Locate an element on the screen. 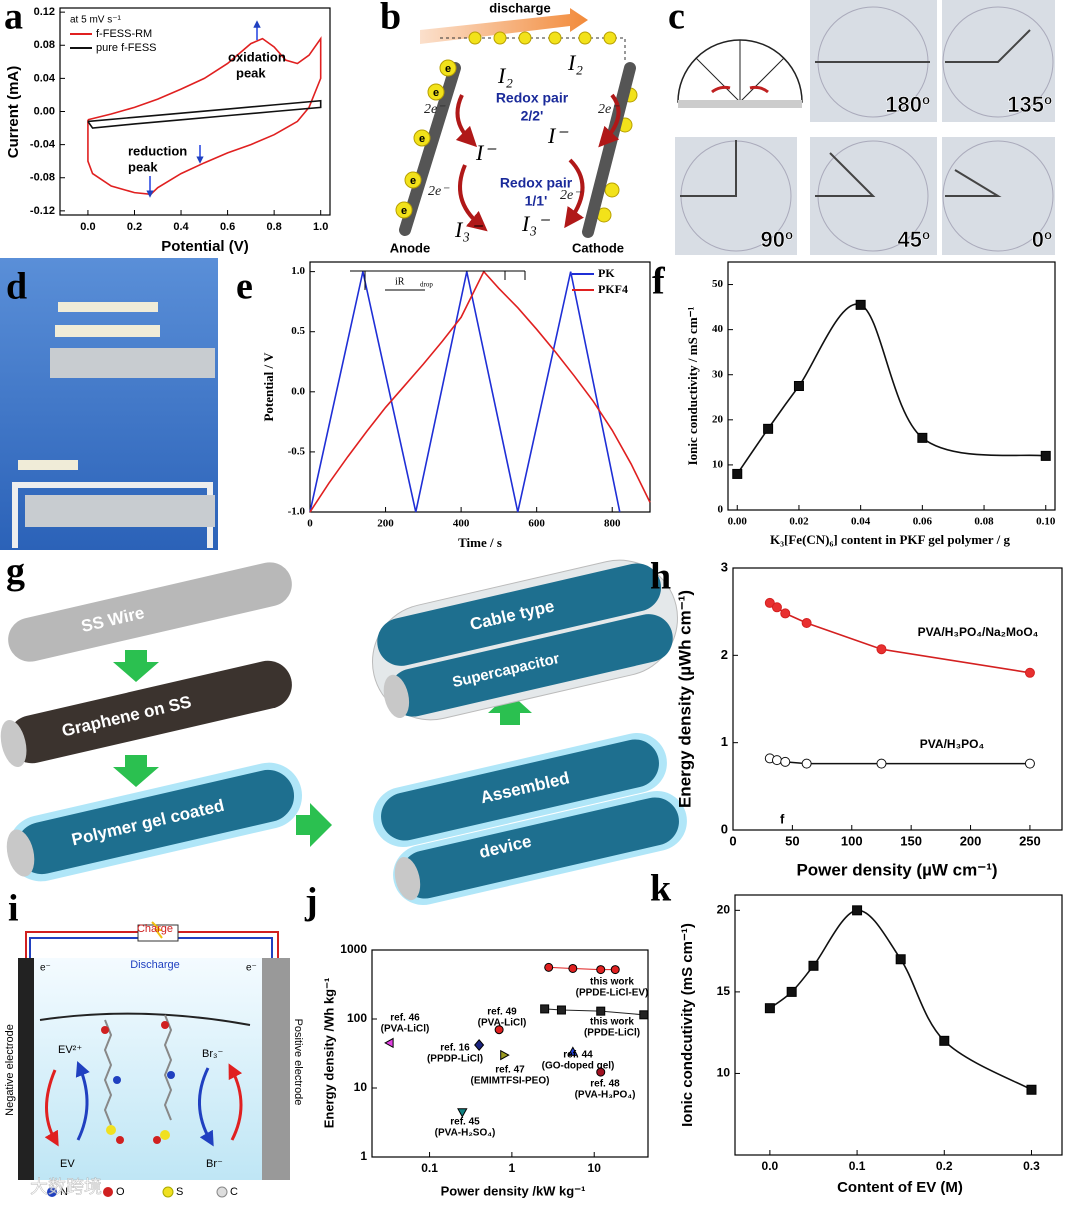 Image resolution: width=1080 pixels, height=1210 pixels. atoms is located at coordinates (138, 1082).